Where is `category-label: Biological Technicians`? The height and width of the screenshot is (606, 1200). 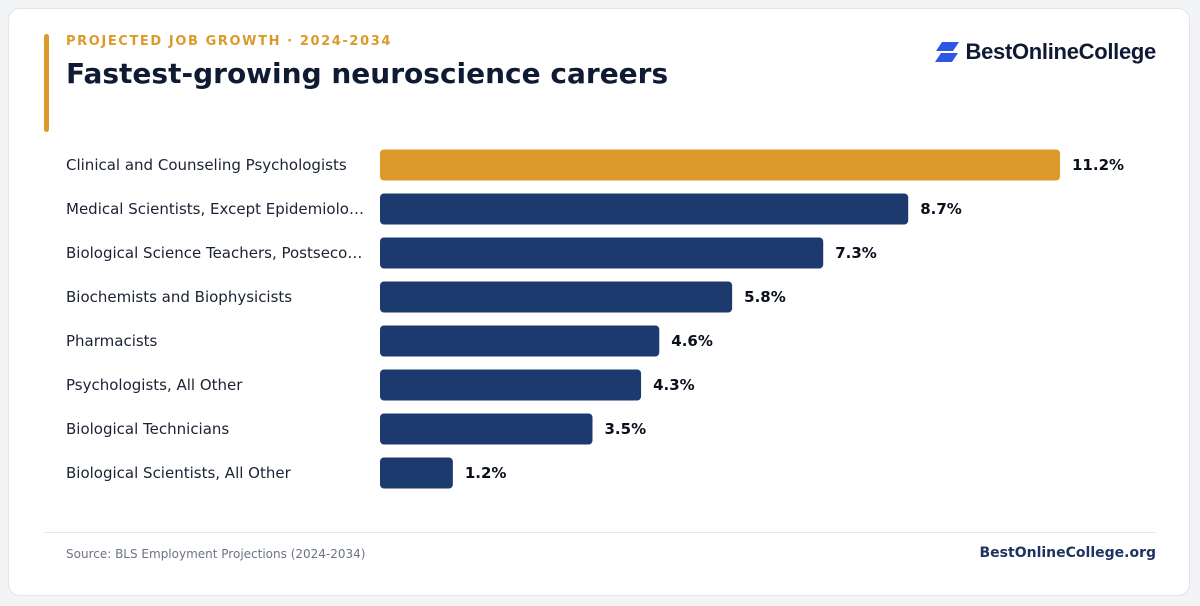 category-label: Biological Technicians is located at coordinates (147, 429).